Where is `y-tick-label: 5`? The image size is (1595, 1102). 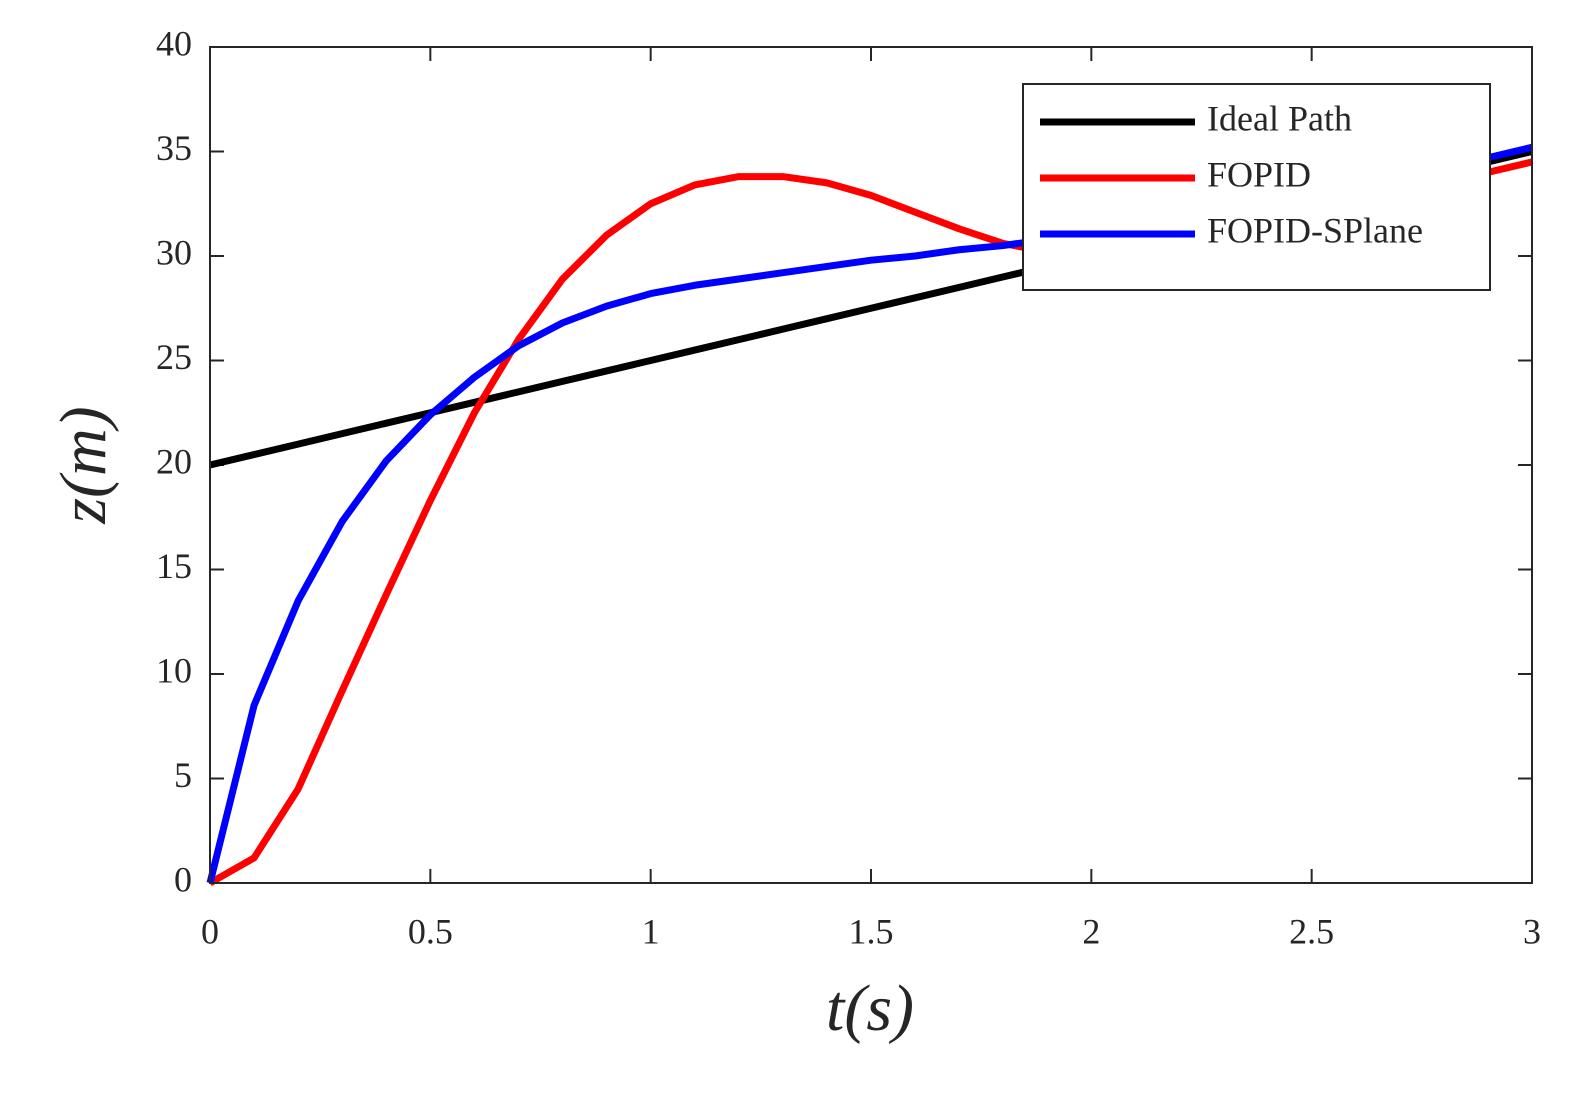 y-tick-label: 5 is located at coordinates (183, 775).